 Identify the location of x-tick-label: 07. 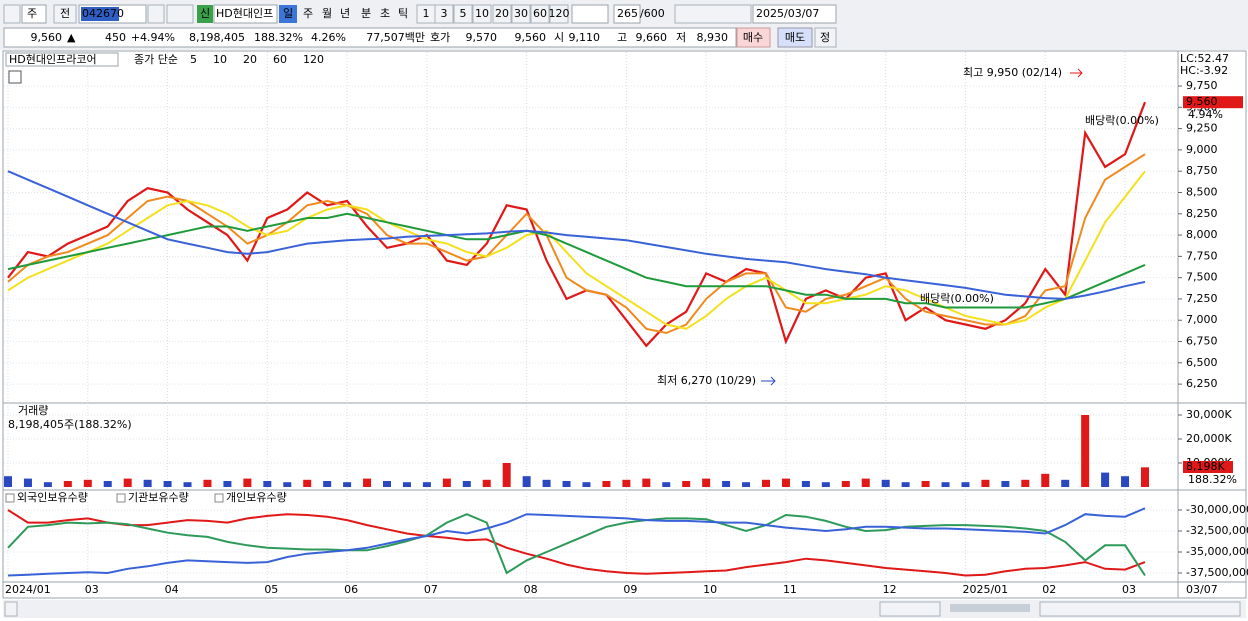
(431, 589).